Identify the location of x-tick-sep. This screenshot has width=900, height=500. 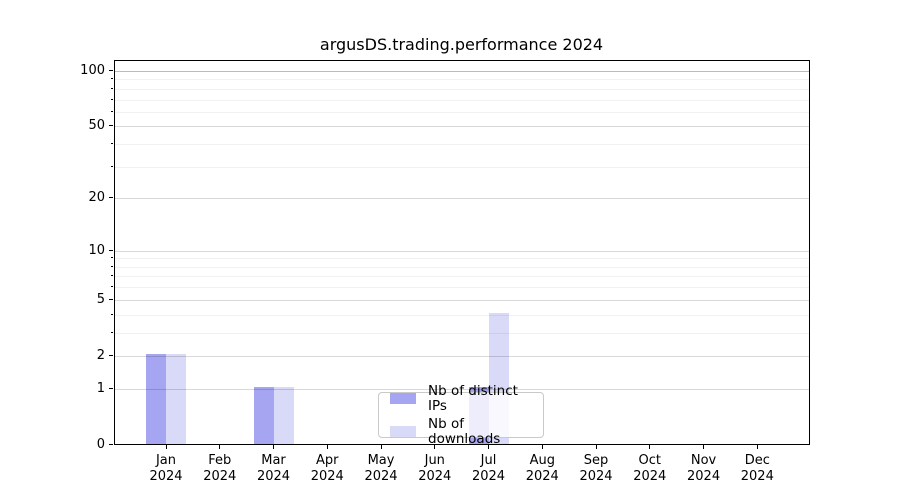
(596, 446).